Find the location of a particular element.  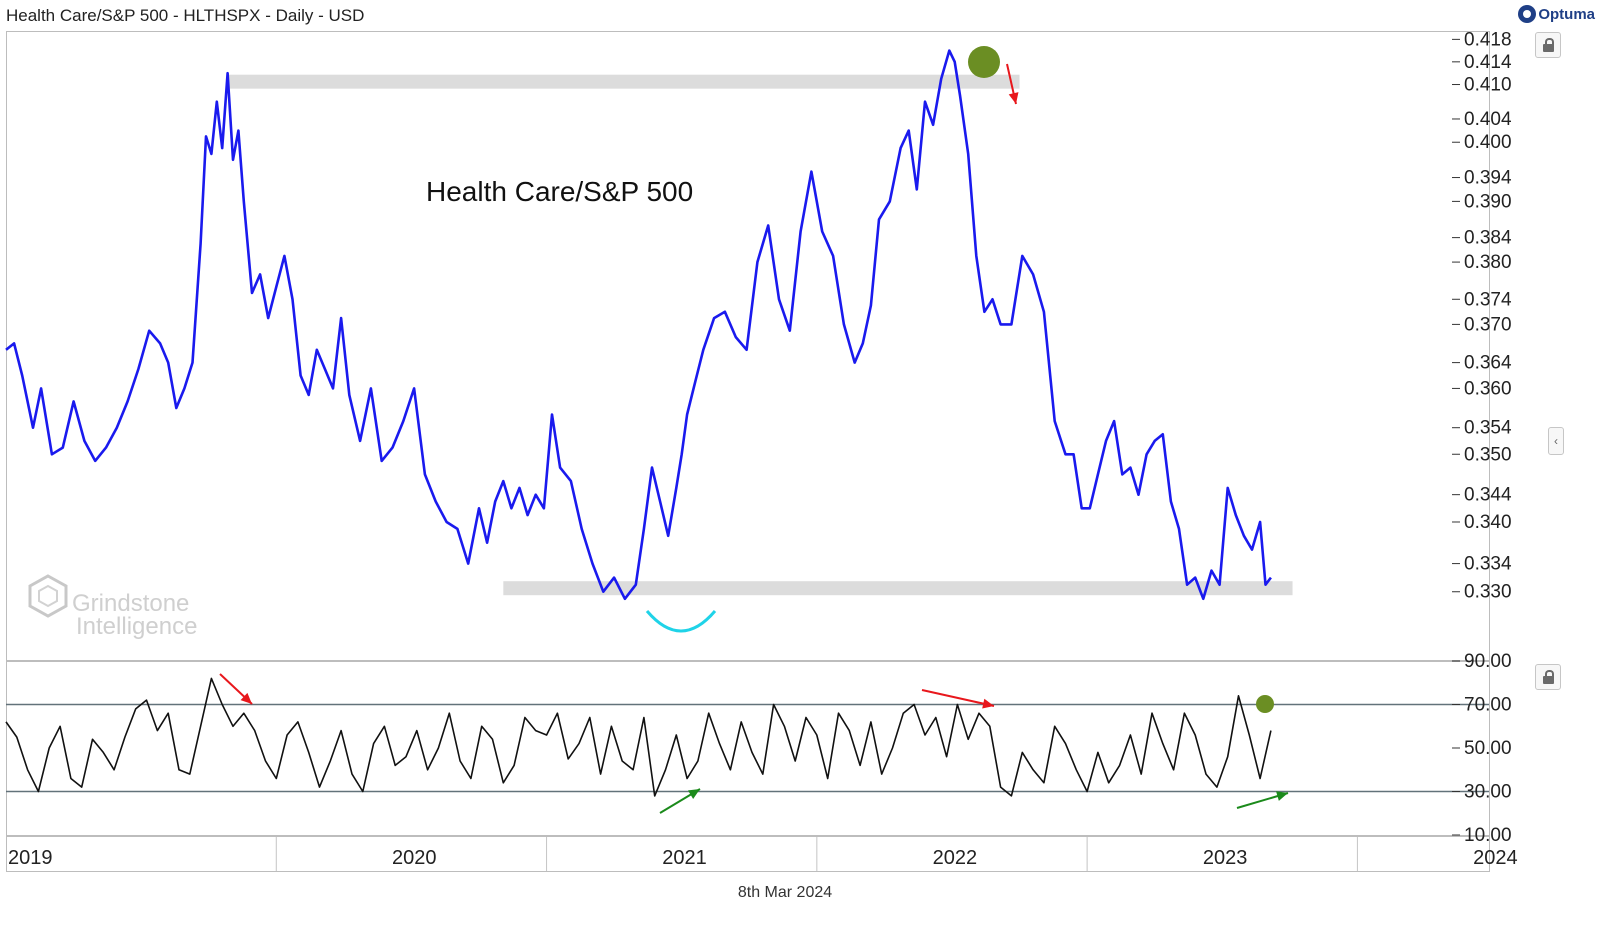

rsi-axis-label: 70.00 is located at coordinates (1488, 705).